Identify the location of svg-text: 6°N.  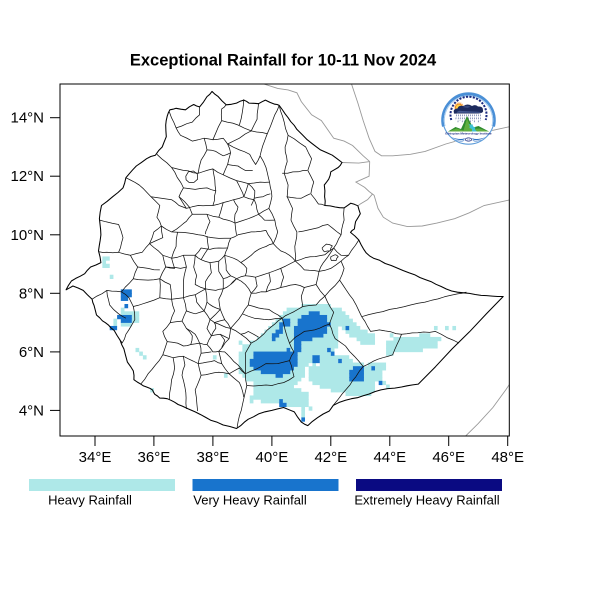
(31, 352).